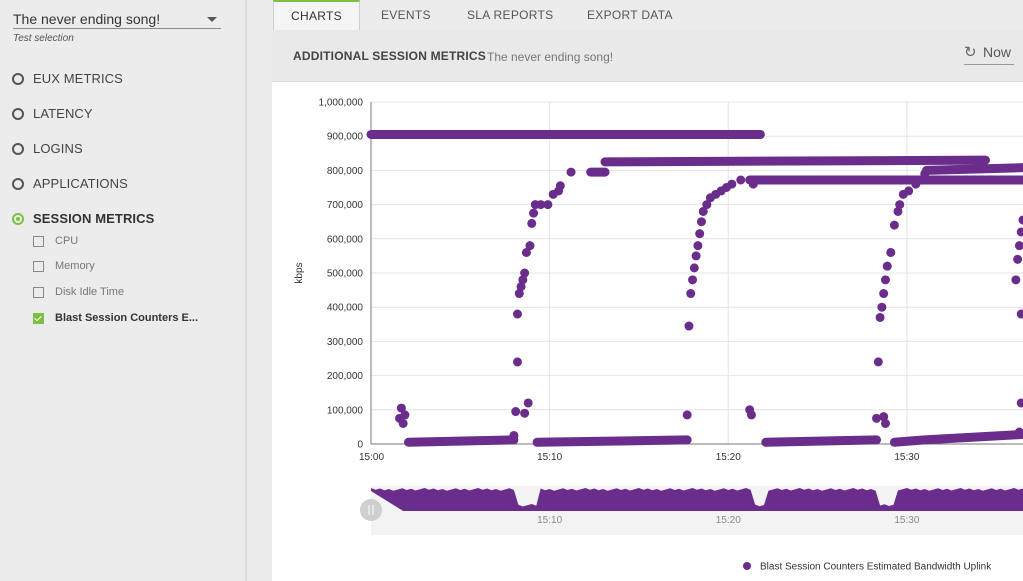 The width and height of the screenshot is (1023, 581). What do you see at coordinates (133, 242) in the screenshot?
I see `counter-checkbox-cpu: CPU` at bounding box center [133, 242].